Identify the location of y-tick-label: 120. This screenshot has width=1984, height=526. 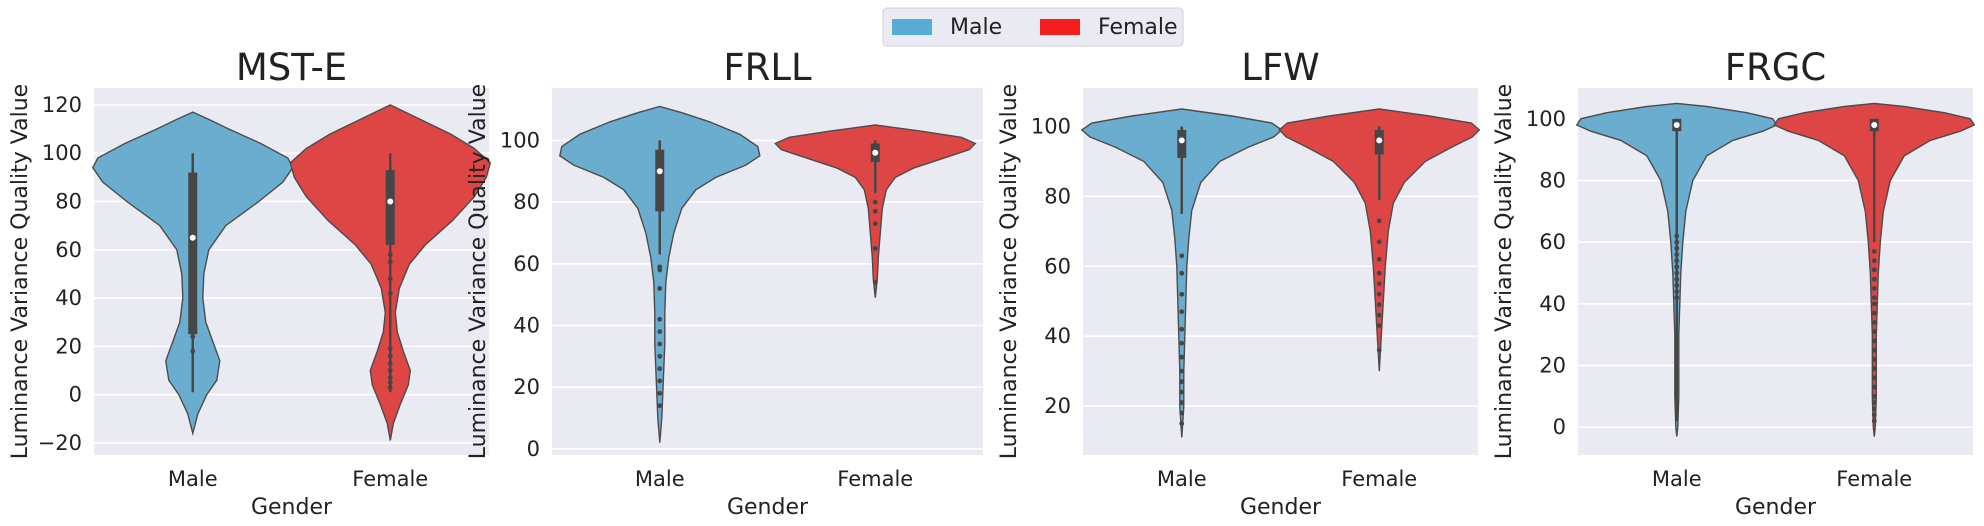
(62, 105).